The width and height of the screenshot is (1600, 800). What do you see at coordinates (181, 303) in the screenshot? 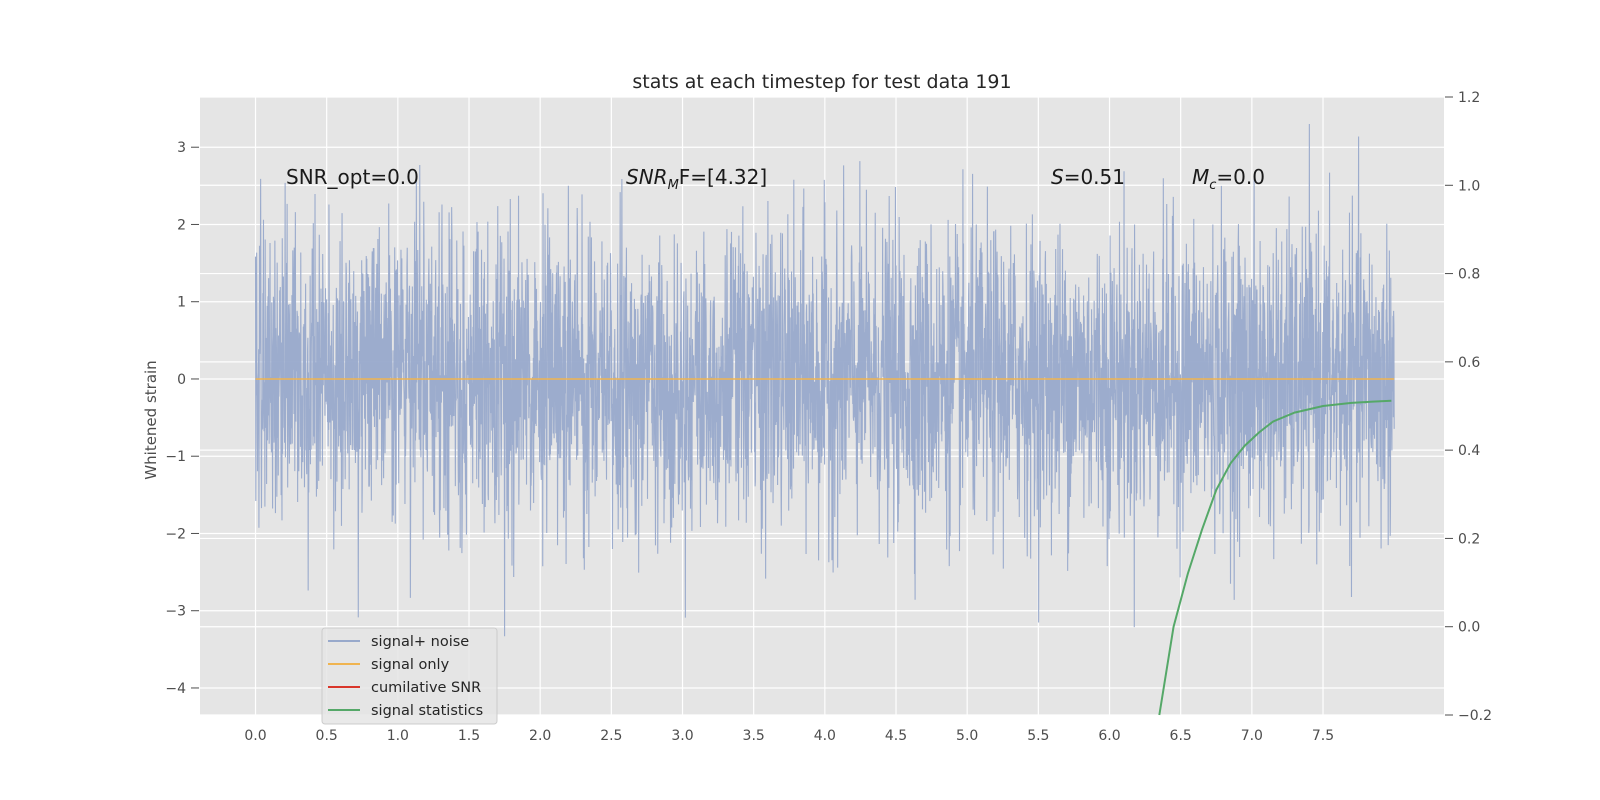
I see `y-tick-label: 1` at bounding box center [181, 303].